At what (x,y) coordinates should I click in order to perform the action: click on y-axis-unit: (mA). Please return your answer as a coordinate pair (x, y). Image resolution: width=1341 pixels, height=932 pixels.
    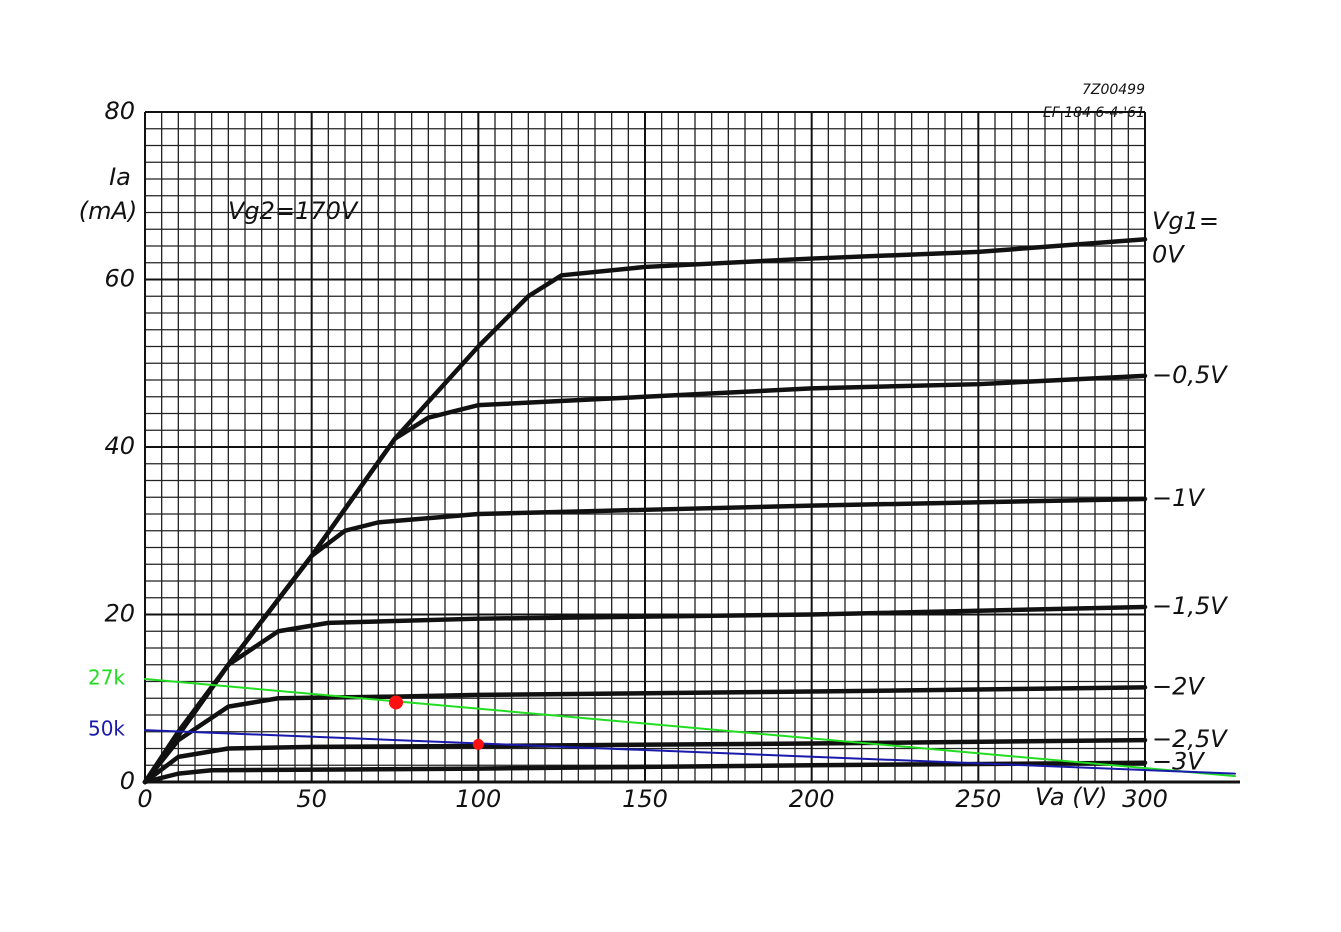
    Looking at the image, I should click on (108, 211).